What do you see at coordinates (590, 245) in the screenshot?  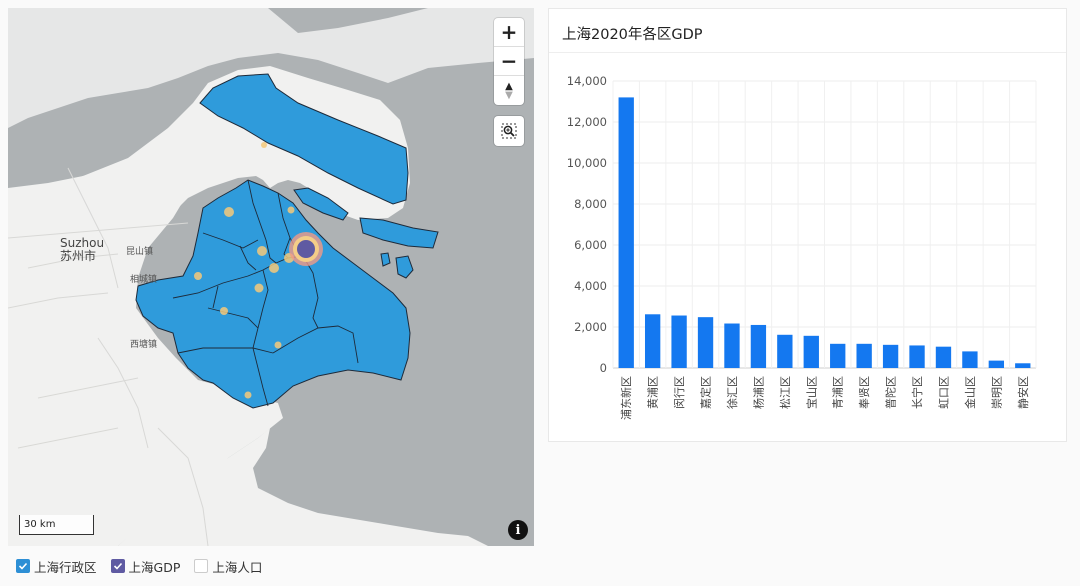 I see `y-tick-label: 6,000` at bounding box center [590, 245].